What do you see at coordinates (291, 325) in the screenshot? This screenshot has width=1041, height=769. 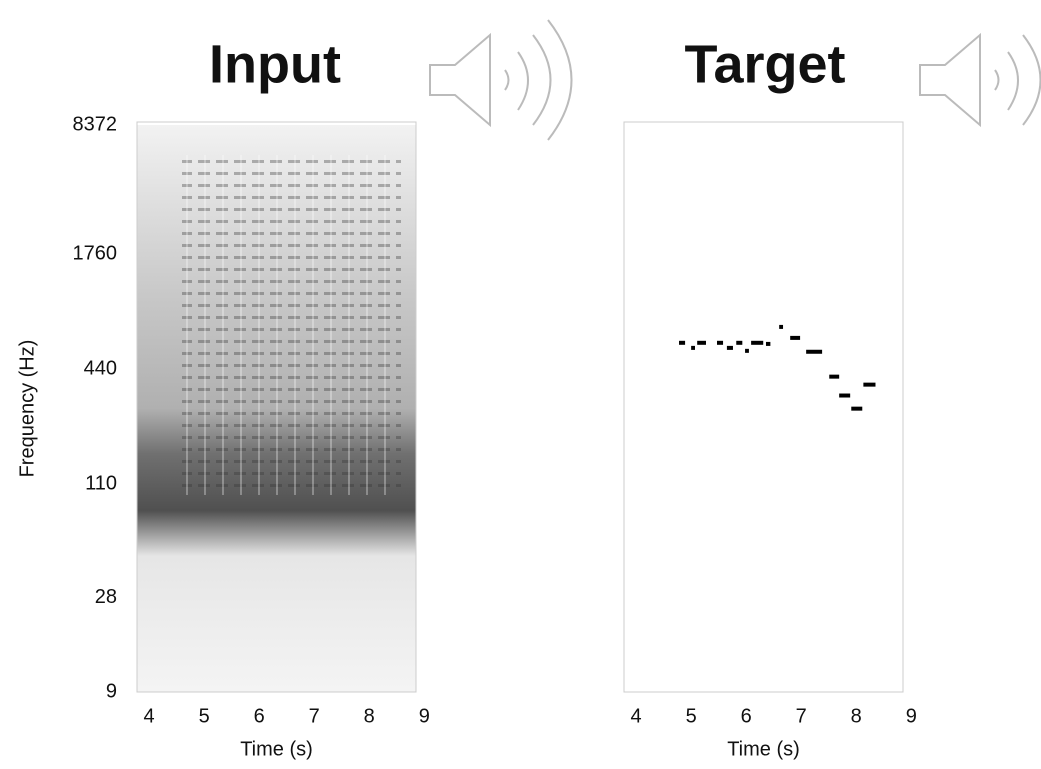 I see `spectrogram-texture` at bounding box center [291, 325].